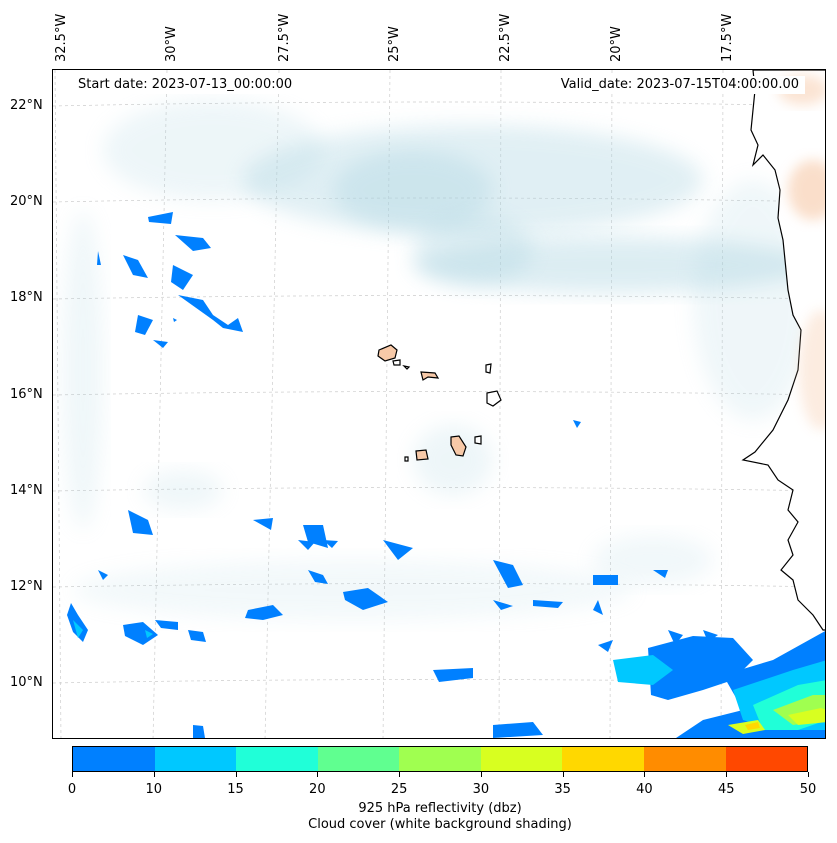 The height and width of the screenshot is (843, 837). What do you see at coordinates (481, 789) in the screenshot?
I see `colorbar-tick-label: 30` at bounding box center [481, 789].